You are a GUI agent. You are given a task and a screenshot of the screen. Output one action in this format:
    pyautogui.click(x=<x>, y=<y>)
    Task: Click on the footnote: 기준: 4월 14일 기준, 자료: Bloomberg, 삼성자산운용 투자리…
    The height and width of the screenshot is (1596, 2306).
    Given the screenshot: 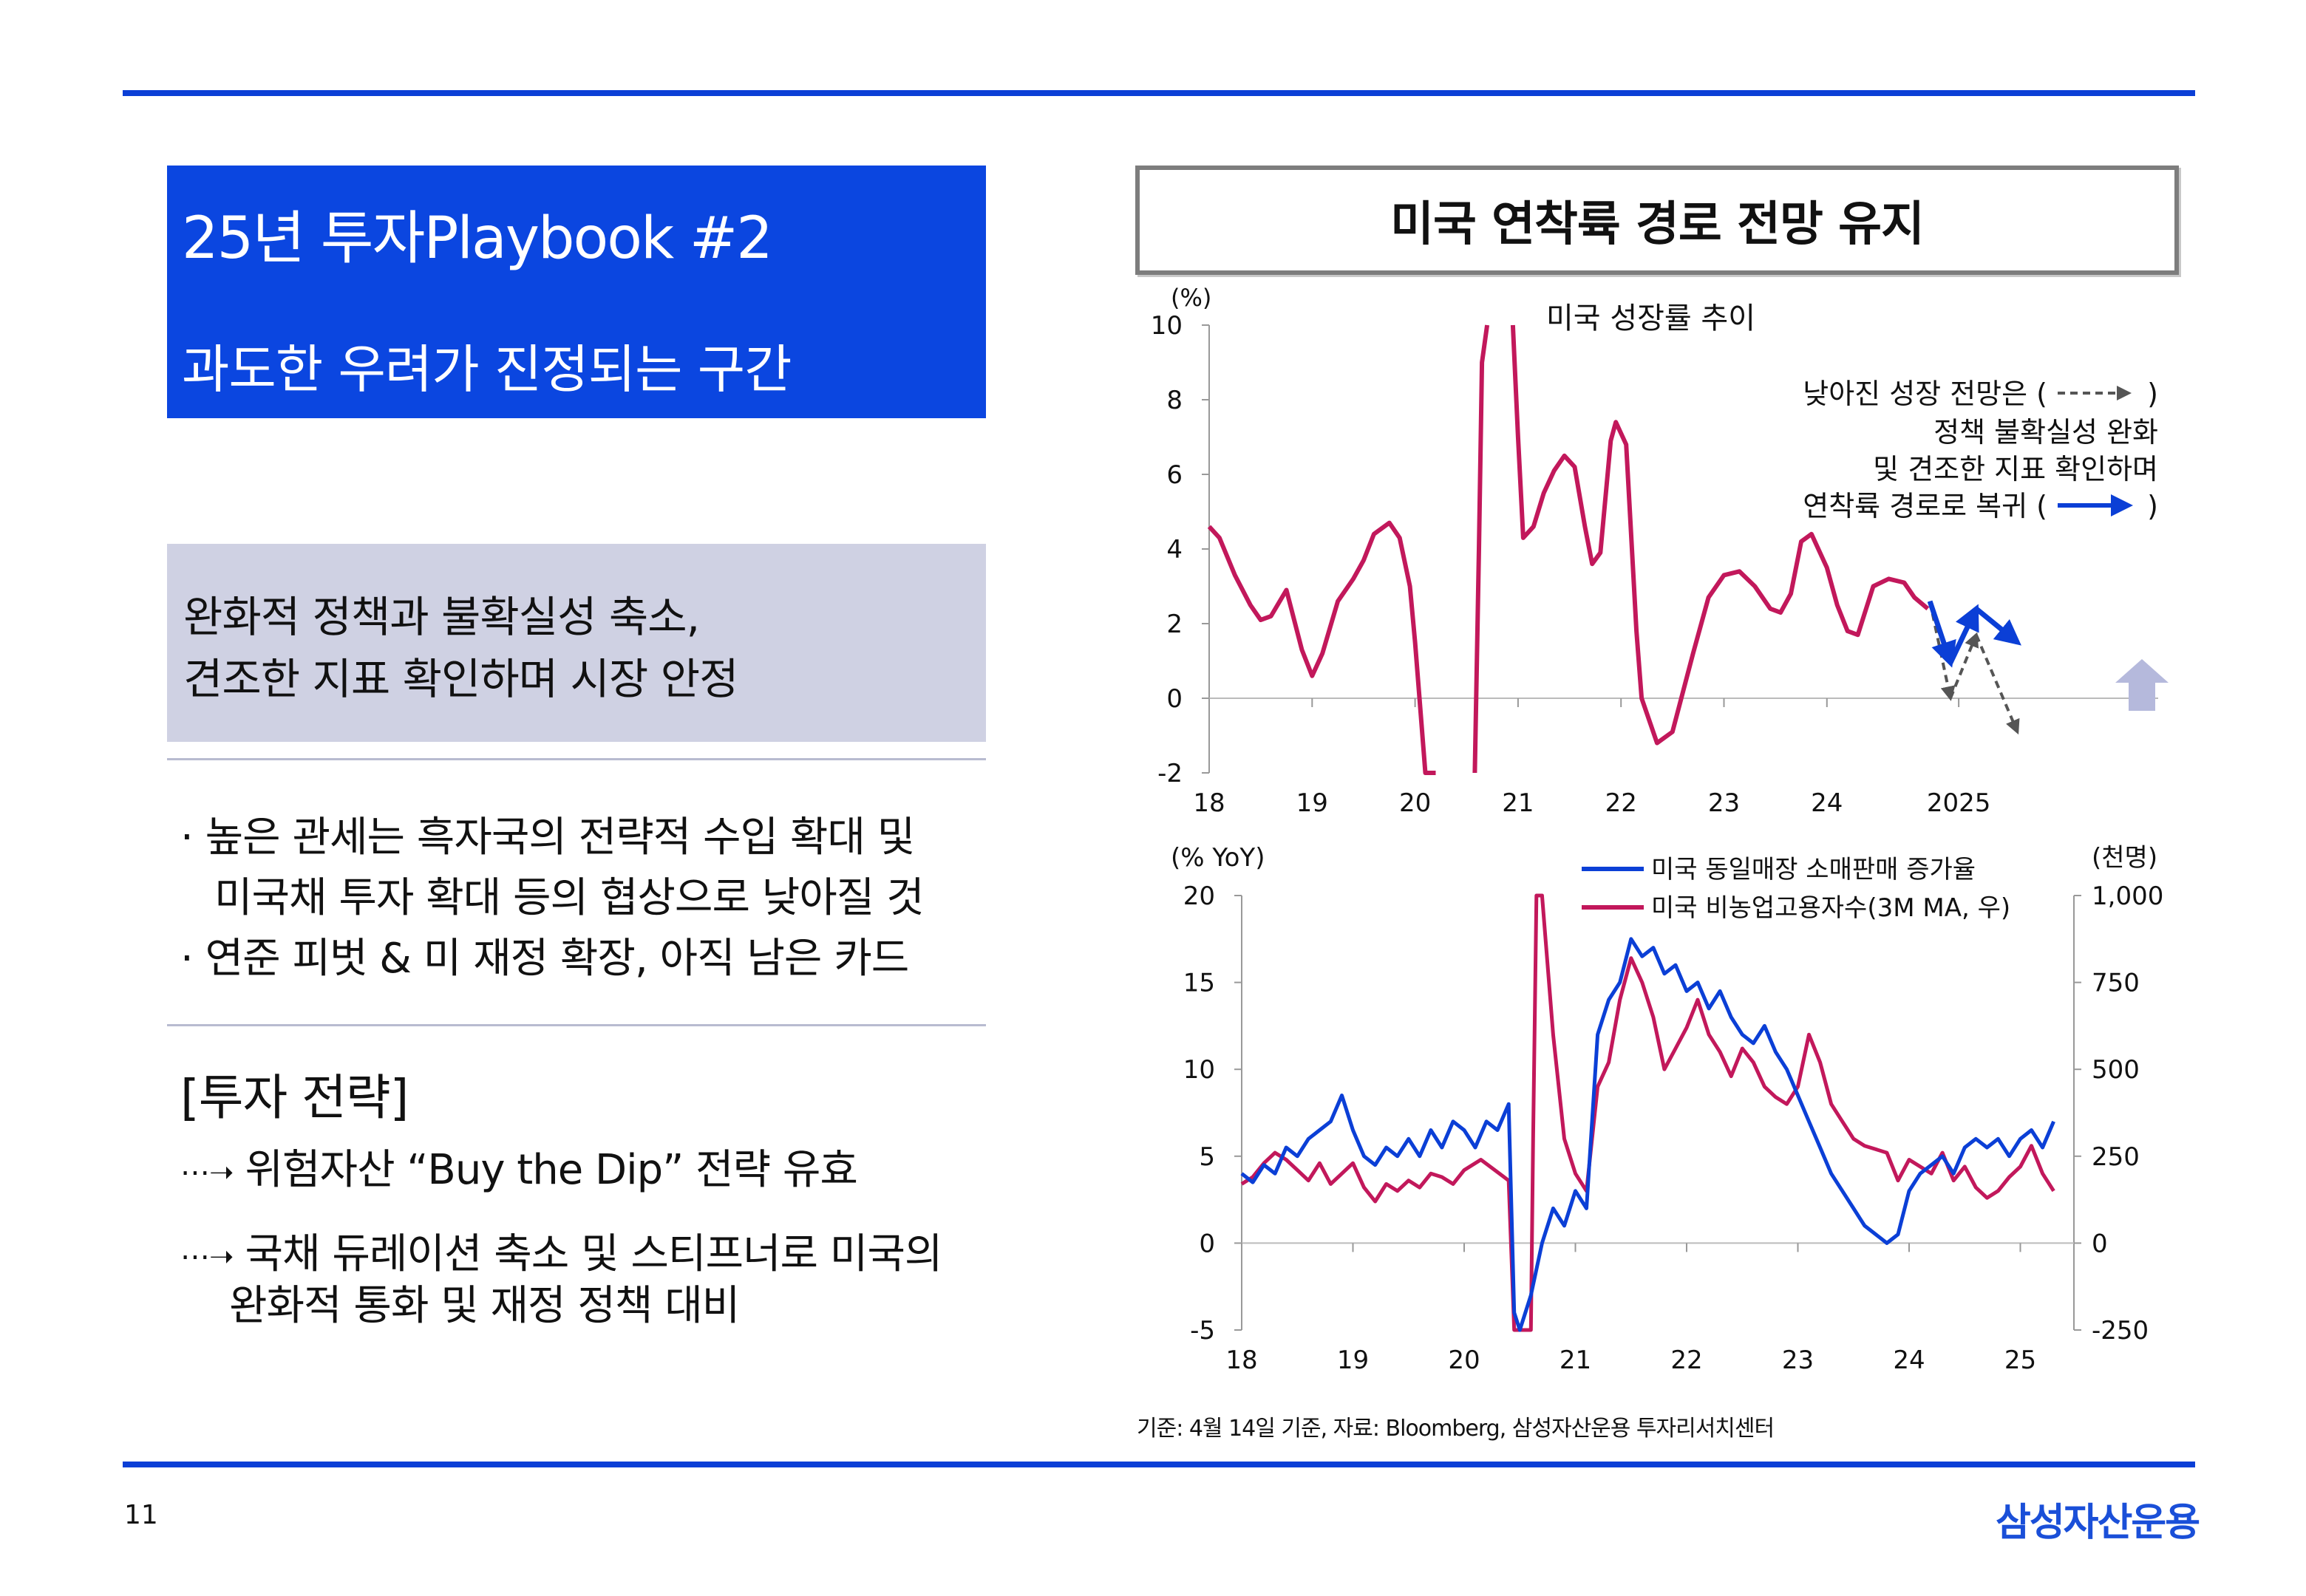 What is the action you would take?
    pyautogui.click(x=1456, y=1429)
    